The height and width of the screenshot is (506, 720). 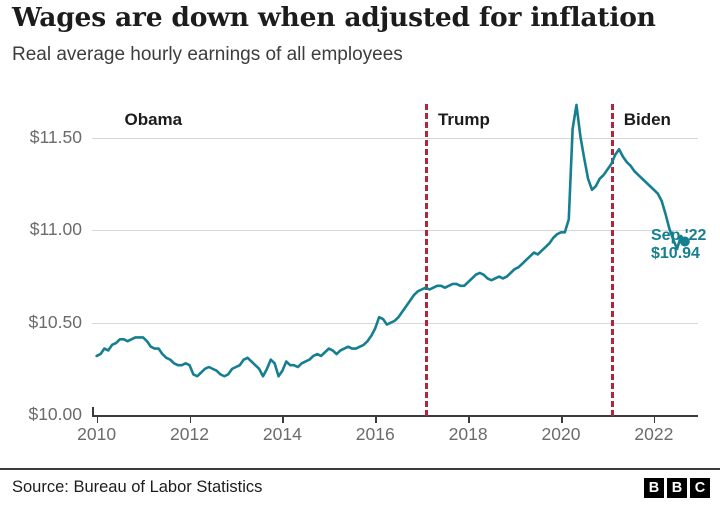 What do you see at coordinates (55, 229) in the screenshot?
I see `y-axis-tick-label: $11.00` at bounding box center [55, 229].